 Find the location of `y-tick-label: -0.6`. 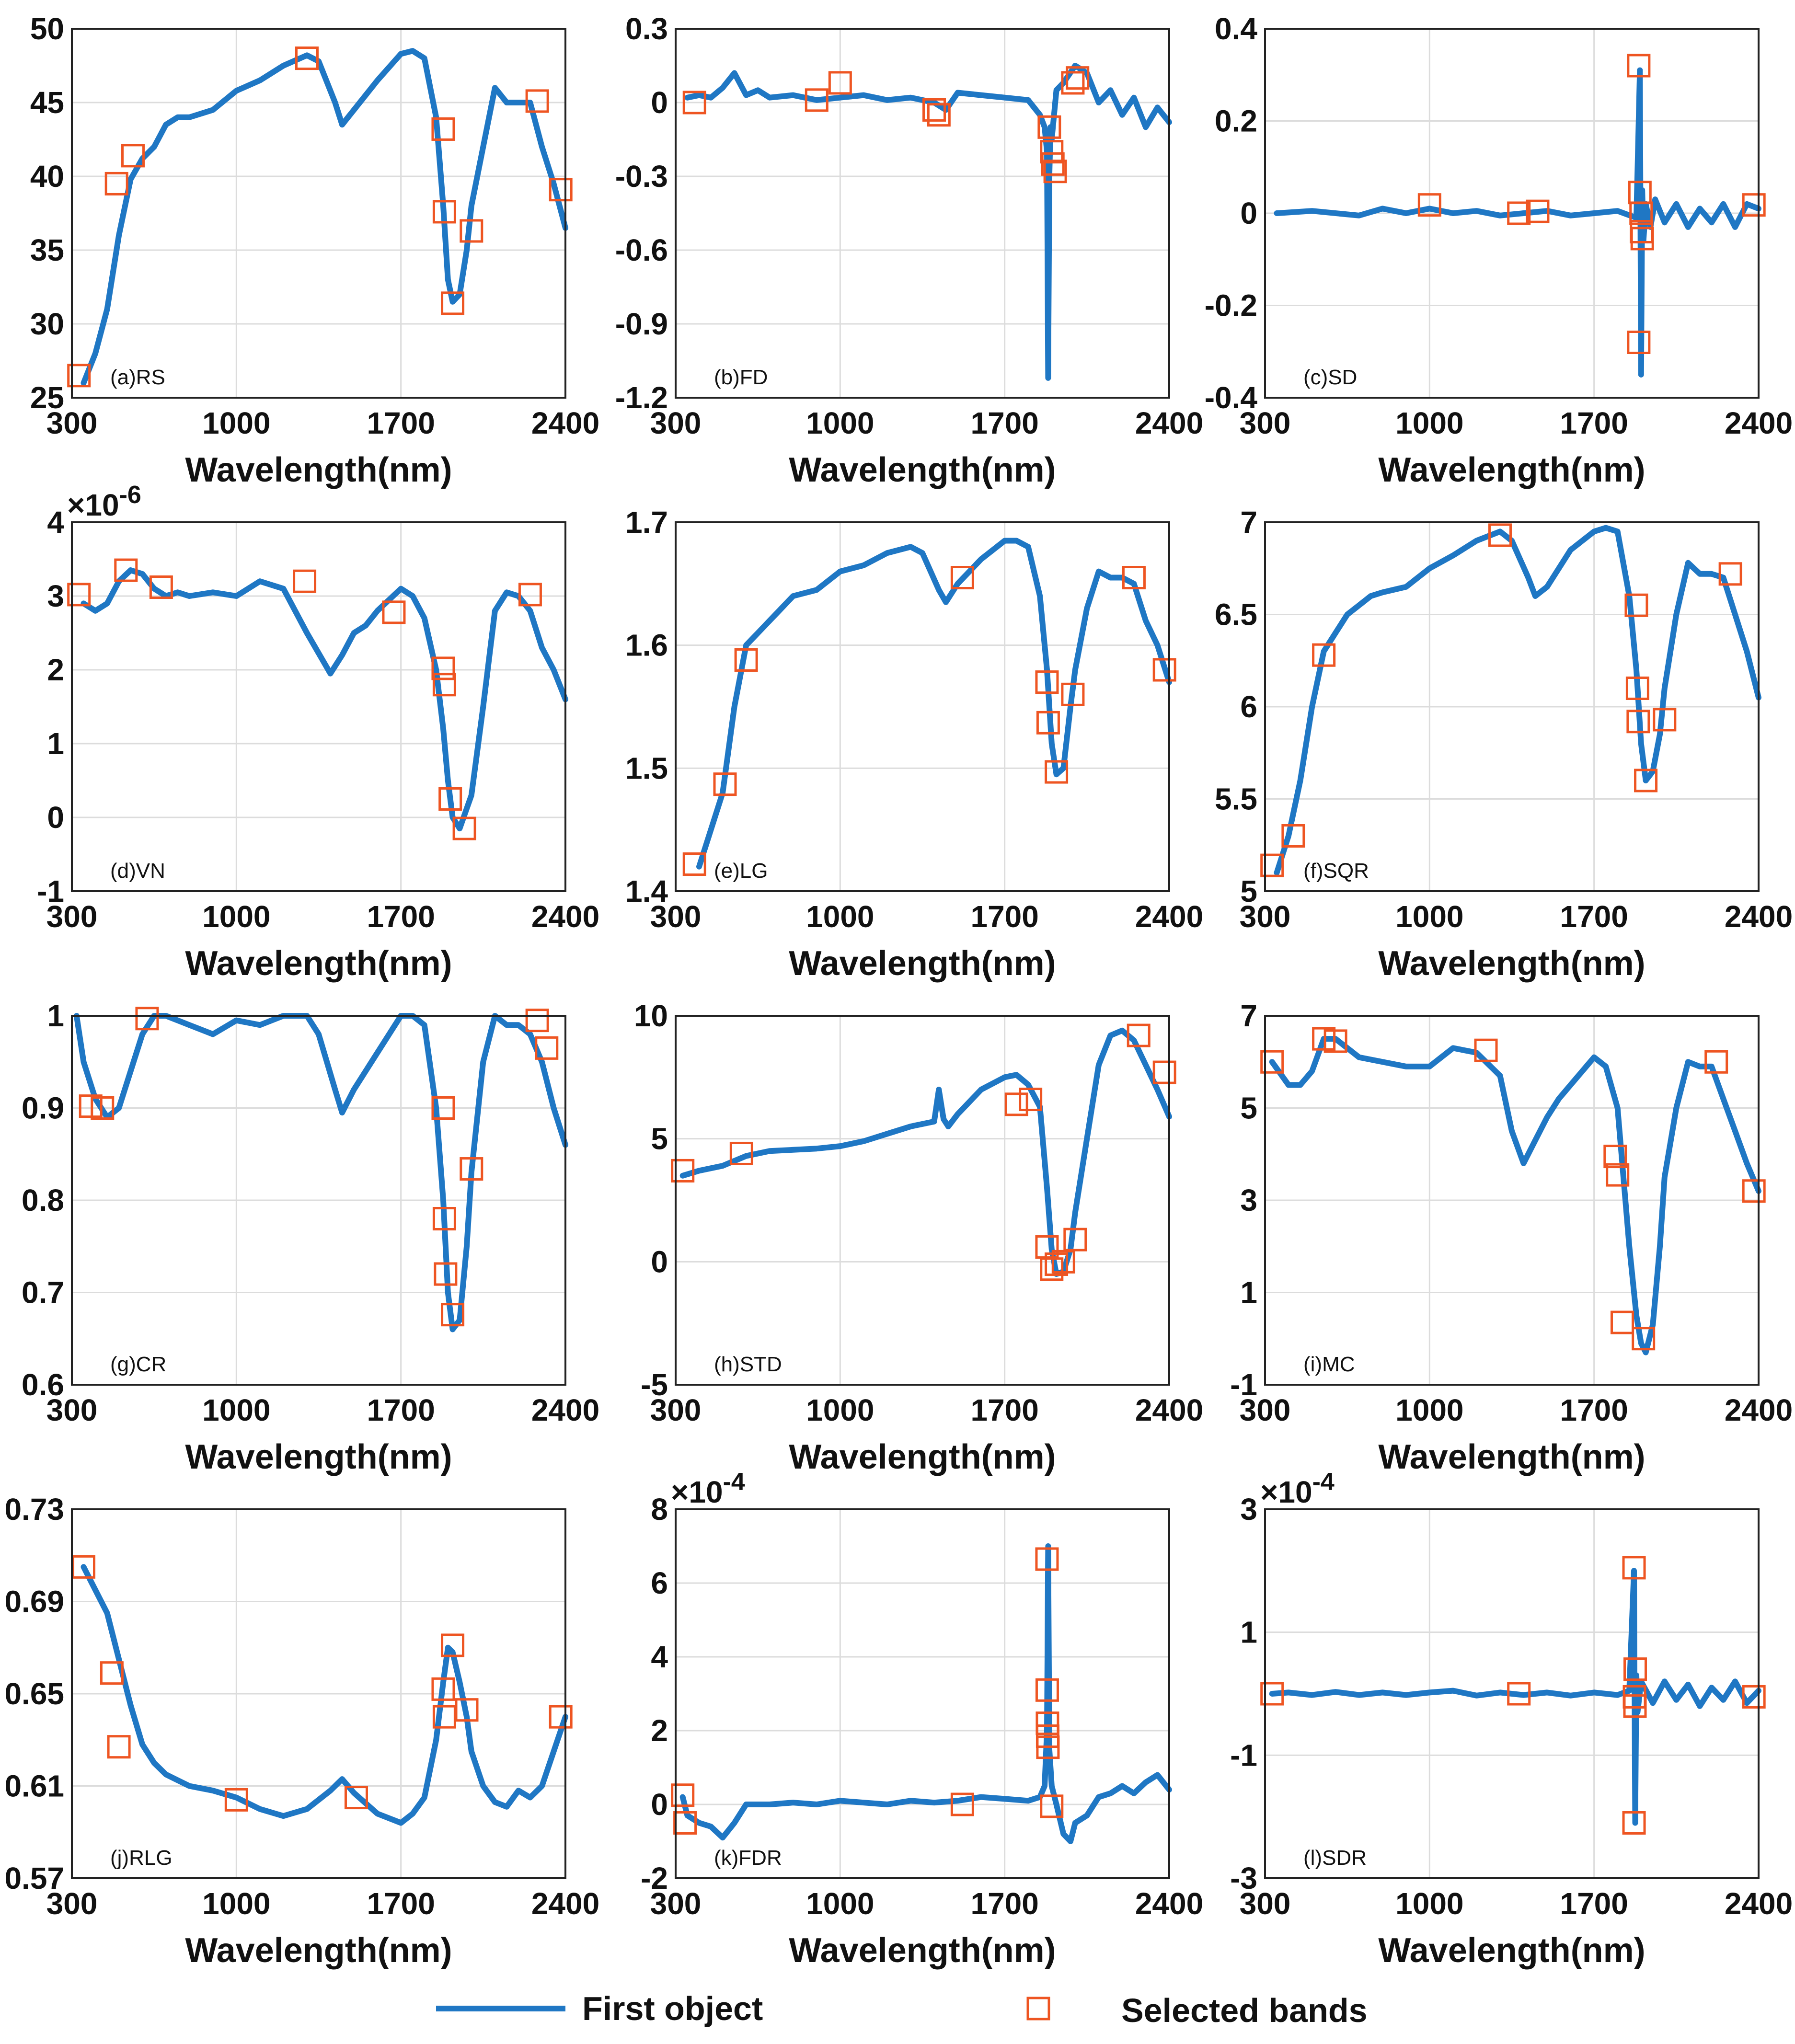

y-tick-label: -0.6 is located at coordinates (641, 250).